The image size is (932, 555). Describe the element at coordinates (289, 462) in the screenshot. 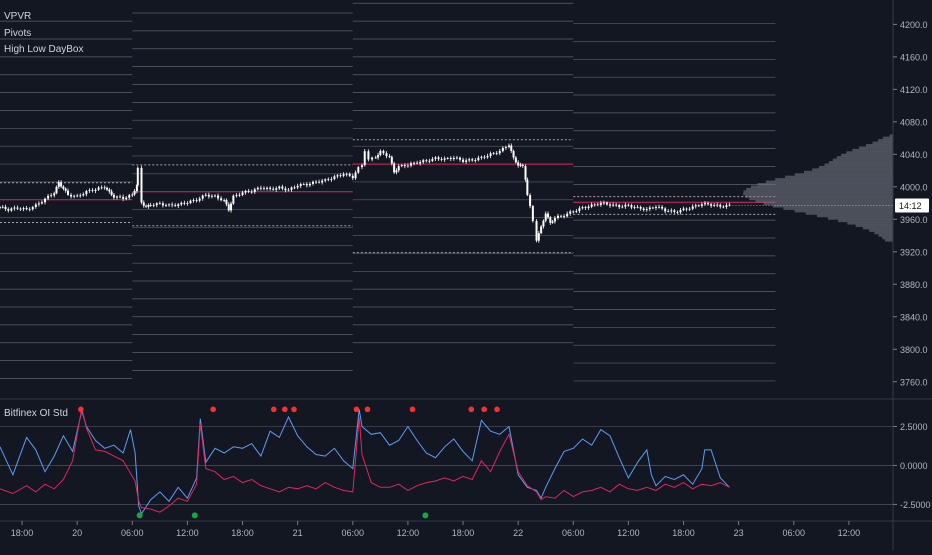

I see `oscillator-markers` at that location.